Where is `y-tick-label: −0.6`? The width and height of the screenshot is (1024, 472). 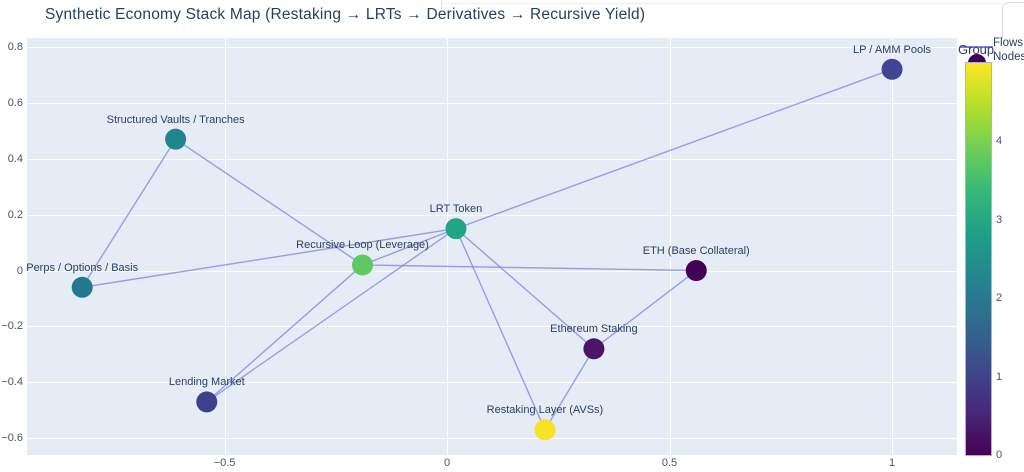 y-tick-label: −0.6 is located at coordinates (12, 438).